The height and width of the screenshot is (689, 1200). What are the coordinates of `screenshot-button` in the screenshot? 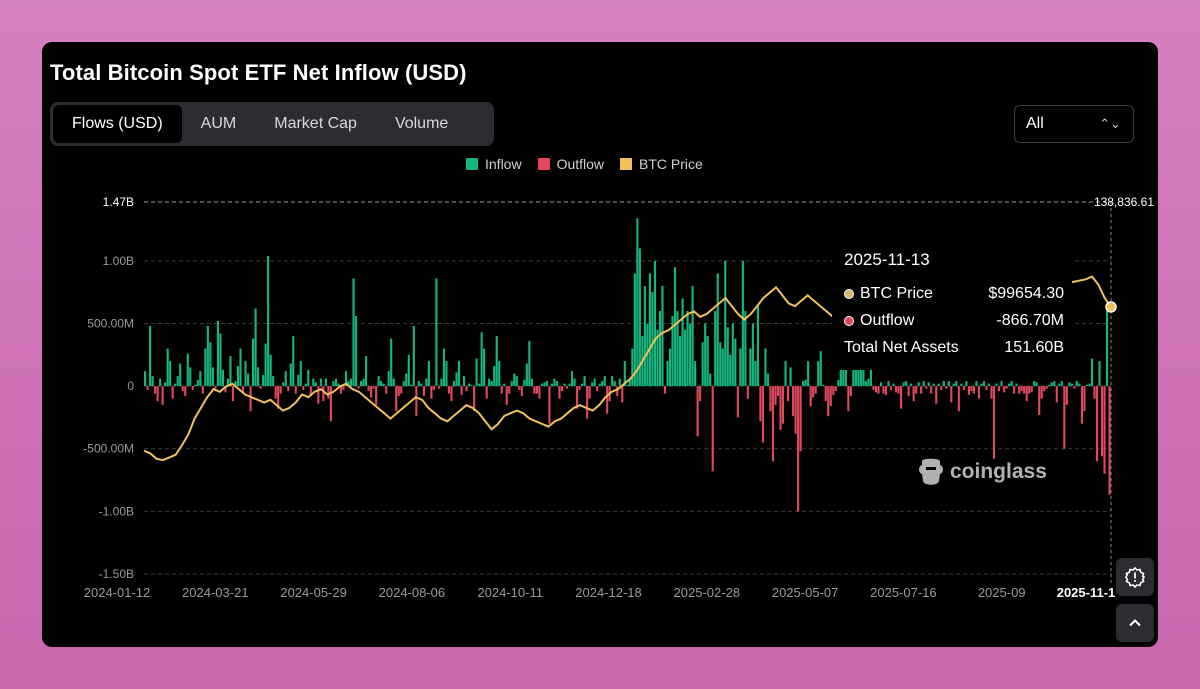 It's located at (1135, 577).